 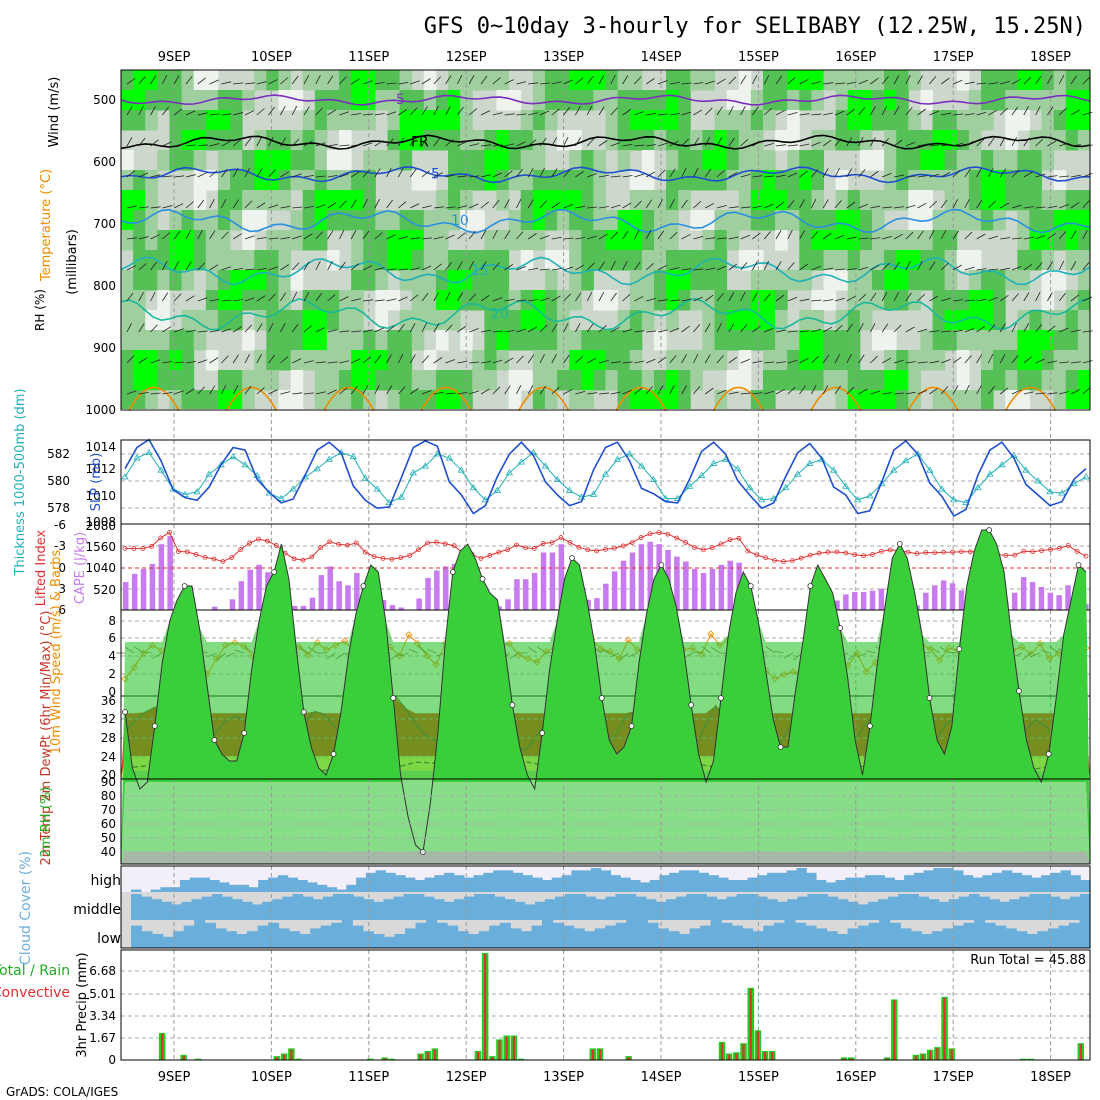 What do you see at coordinates (60, 525) in the screenshot?
I see `tick-label: -6` at bounding box center [60, 525].